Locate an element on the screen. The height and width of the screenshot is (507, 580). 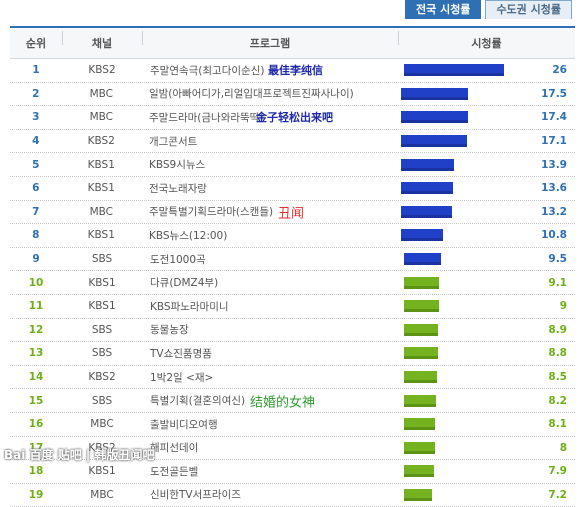
program-name: 전국노래자랑 is located at coordinates (177, 188).